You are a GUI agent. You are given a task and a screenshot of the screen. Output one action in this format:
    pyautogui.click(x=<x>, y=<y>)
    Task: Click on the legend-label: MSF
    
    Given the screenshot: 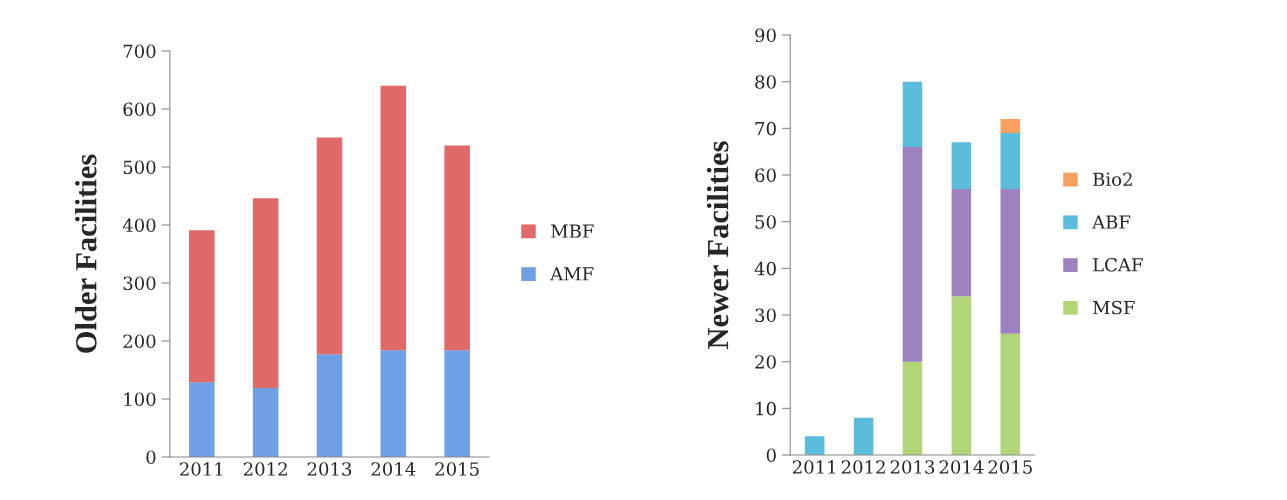 What is the action you would take?
    pyautogui.click(x=1114, y=307)
    